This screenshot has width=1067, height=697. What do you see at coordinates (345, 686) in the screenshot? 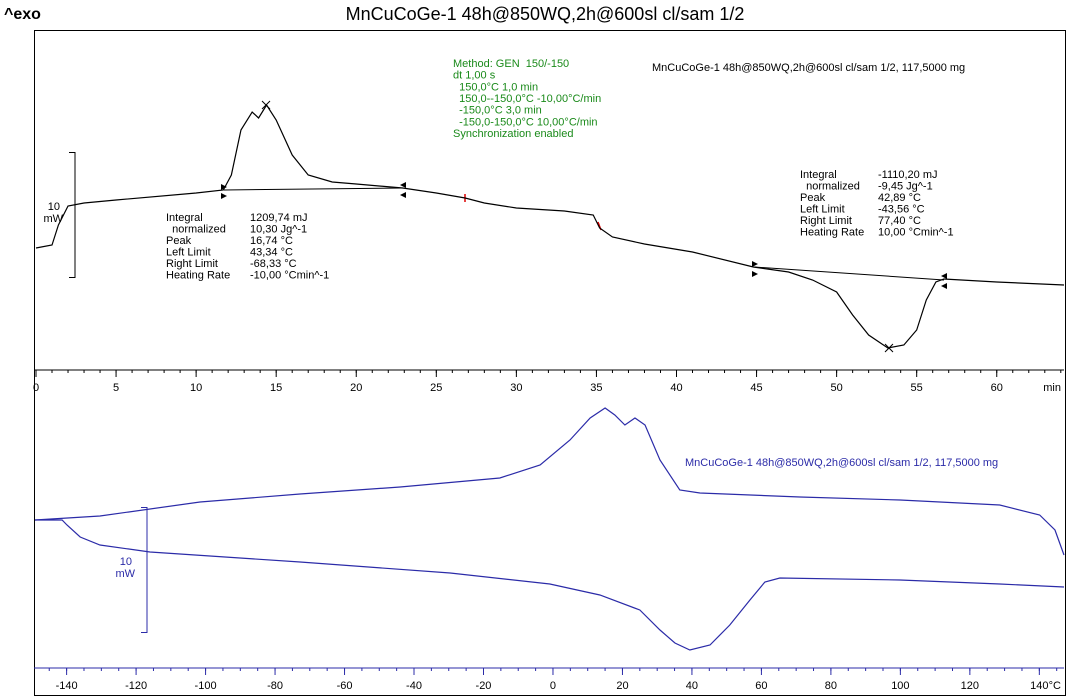
I see `x-tick-label: -60` at bounding box center [345, 686].